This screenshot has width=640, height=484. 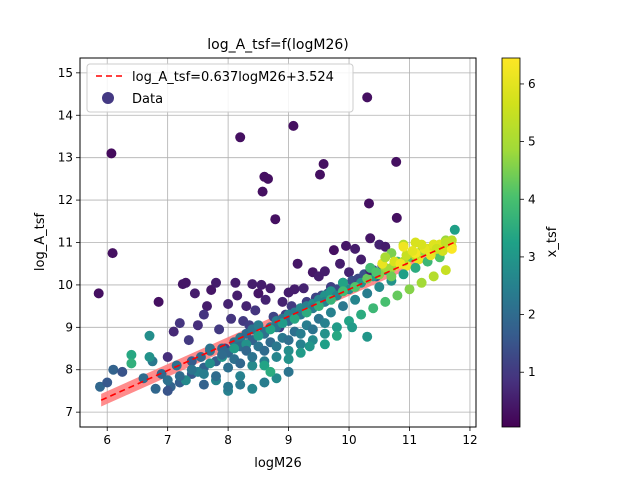 I want to click on legend: log_A_tsf=0.637logM26+3.524 Data, so click(x=220, y=88).